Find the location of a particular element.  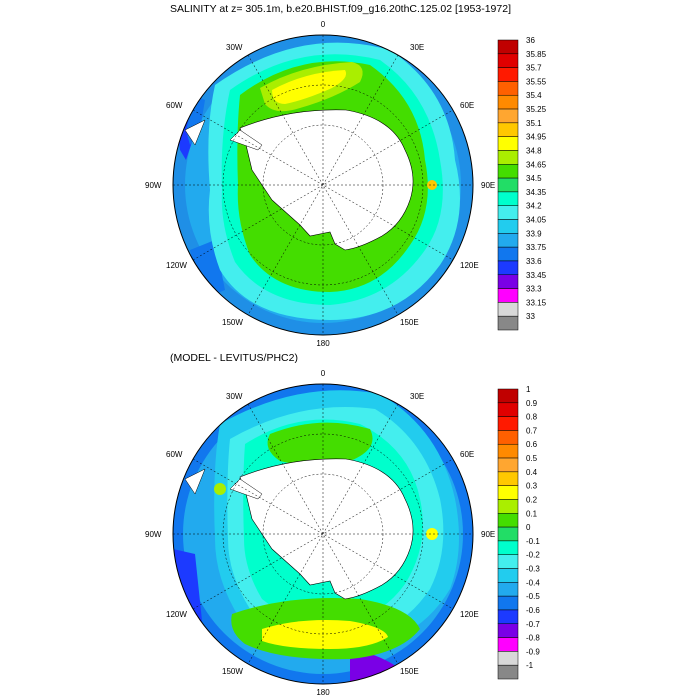

top-colorbar-label: 33.45 is located at coordinates (536, 275).